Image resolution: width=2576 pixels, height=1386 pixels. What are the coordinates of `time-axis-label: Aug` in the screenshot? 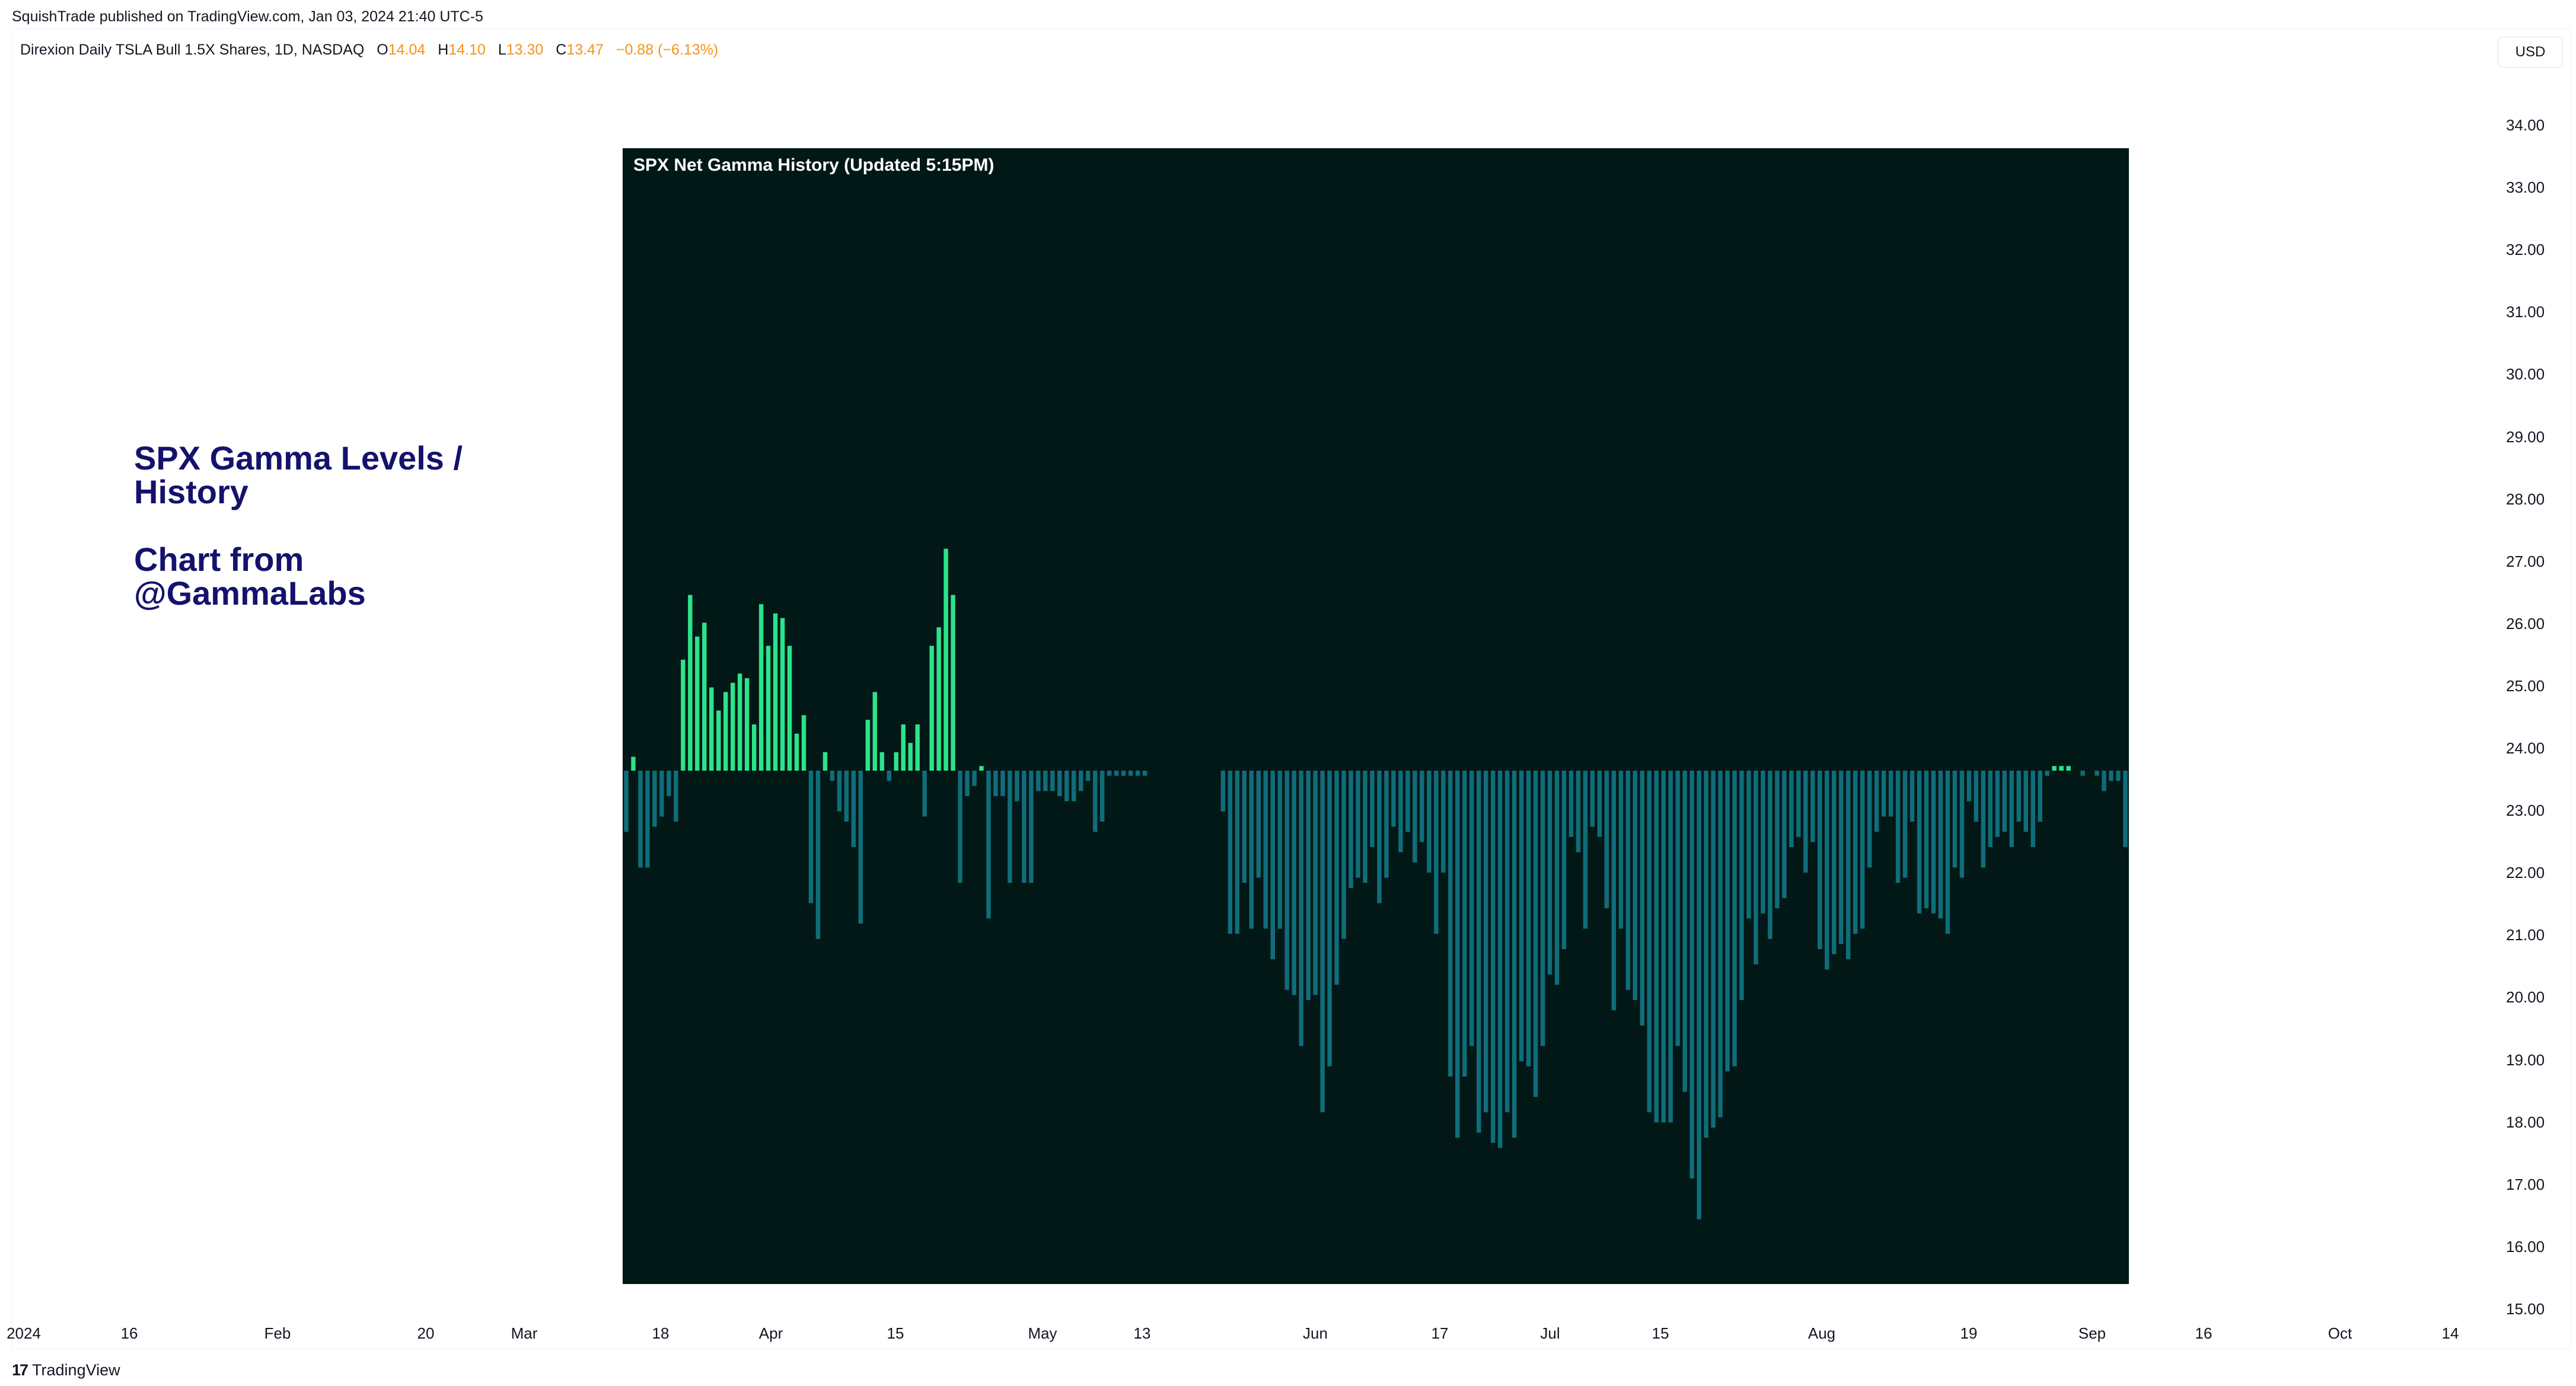 It's located at (1822, 1333).